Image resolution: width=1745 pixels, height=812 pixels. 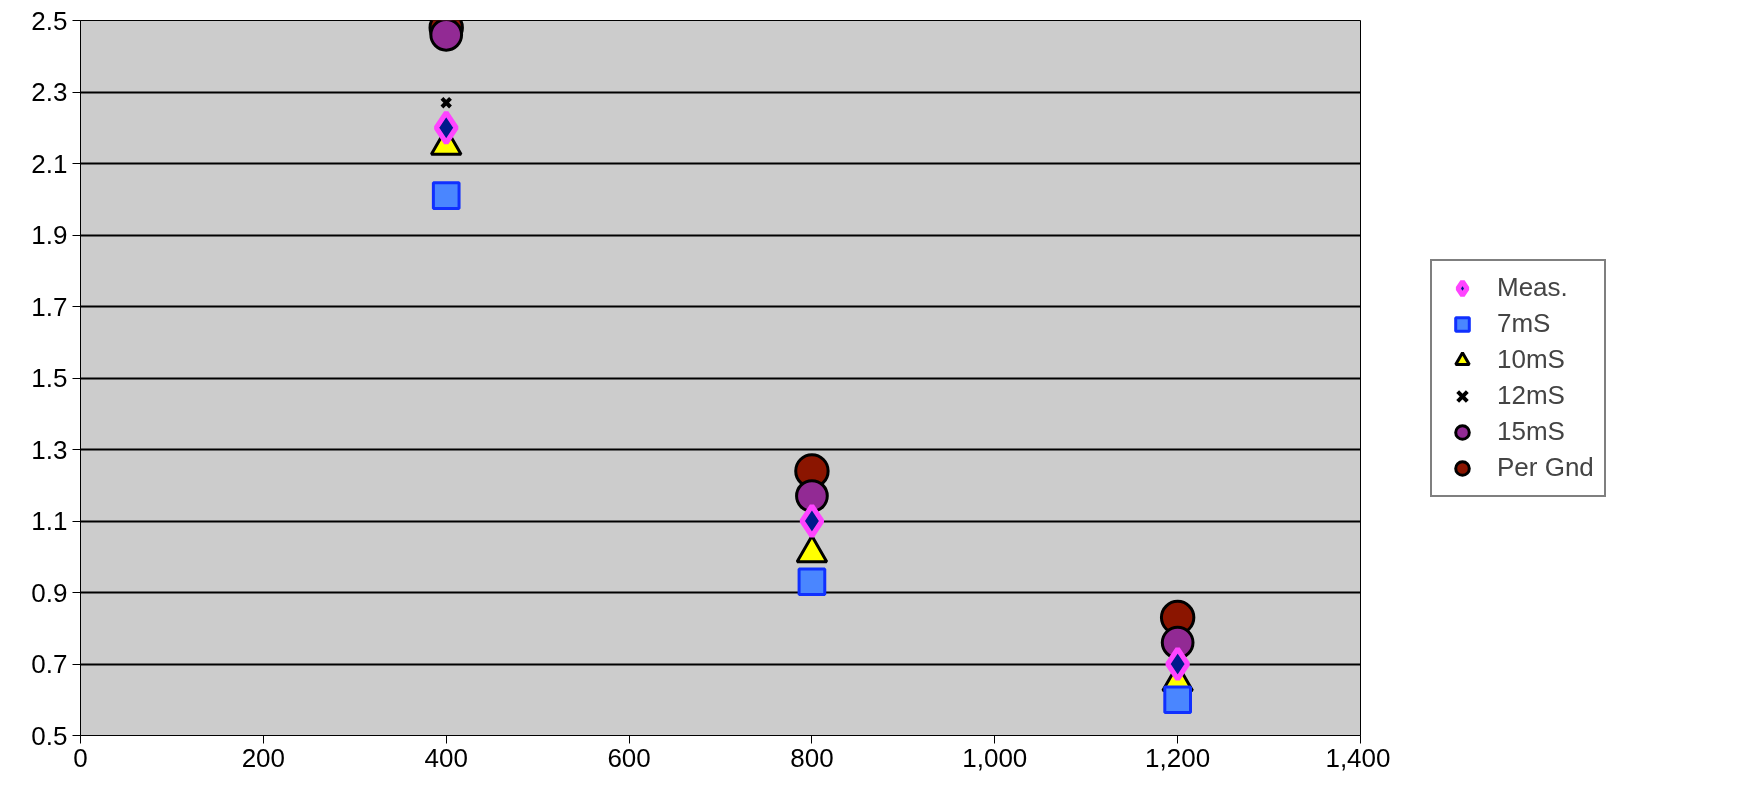 I want to click on legend-label: 12mS, so click(x=1531, y=395).